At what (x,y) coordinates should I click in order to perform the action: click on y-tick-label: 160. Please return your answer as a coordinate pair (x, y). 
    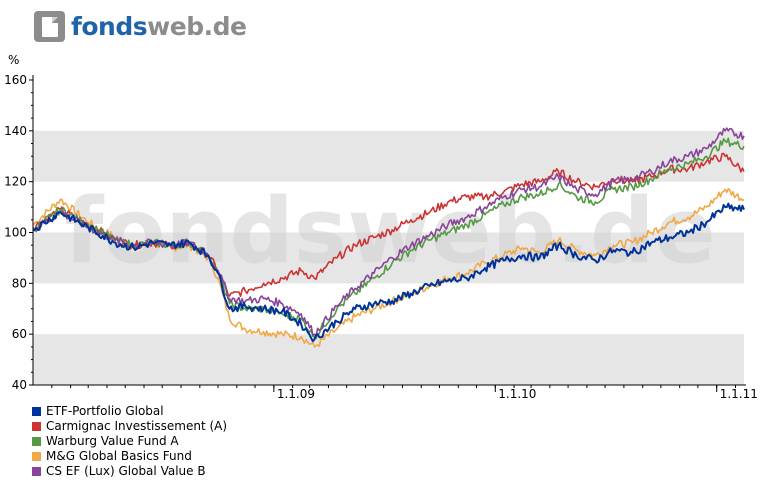
    Looking at the image, I should click on (15, 80).